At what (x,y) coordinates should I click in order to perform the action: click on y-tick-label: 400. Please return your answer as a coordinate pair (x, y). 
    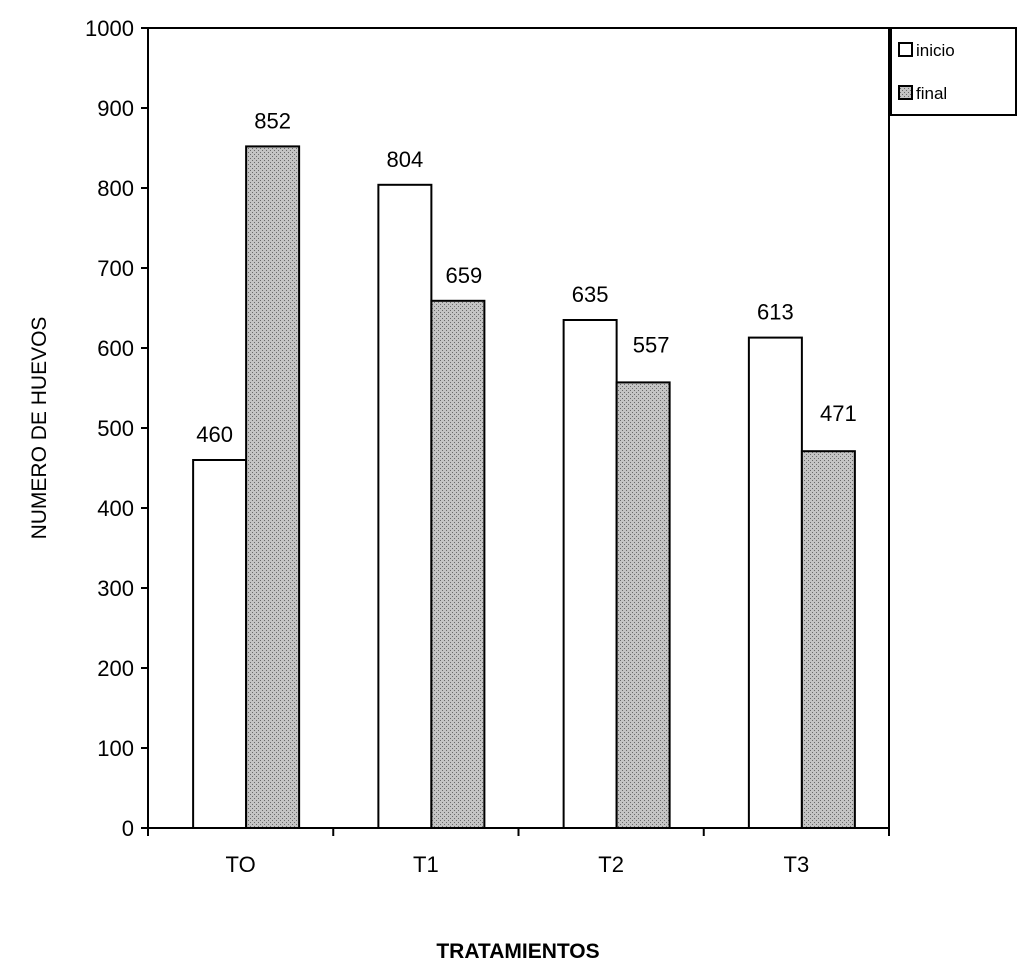
    Looking at the image, I should click on (115, 508).